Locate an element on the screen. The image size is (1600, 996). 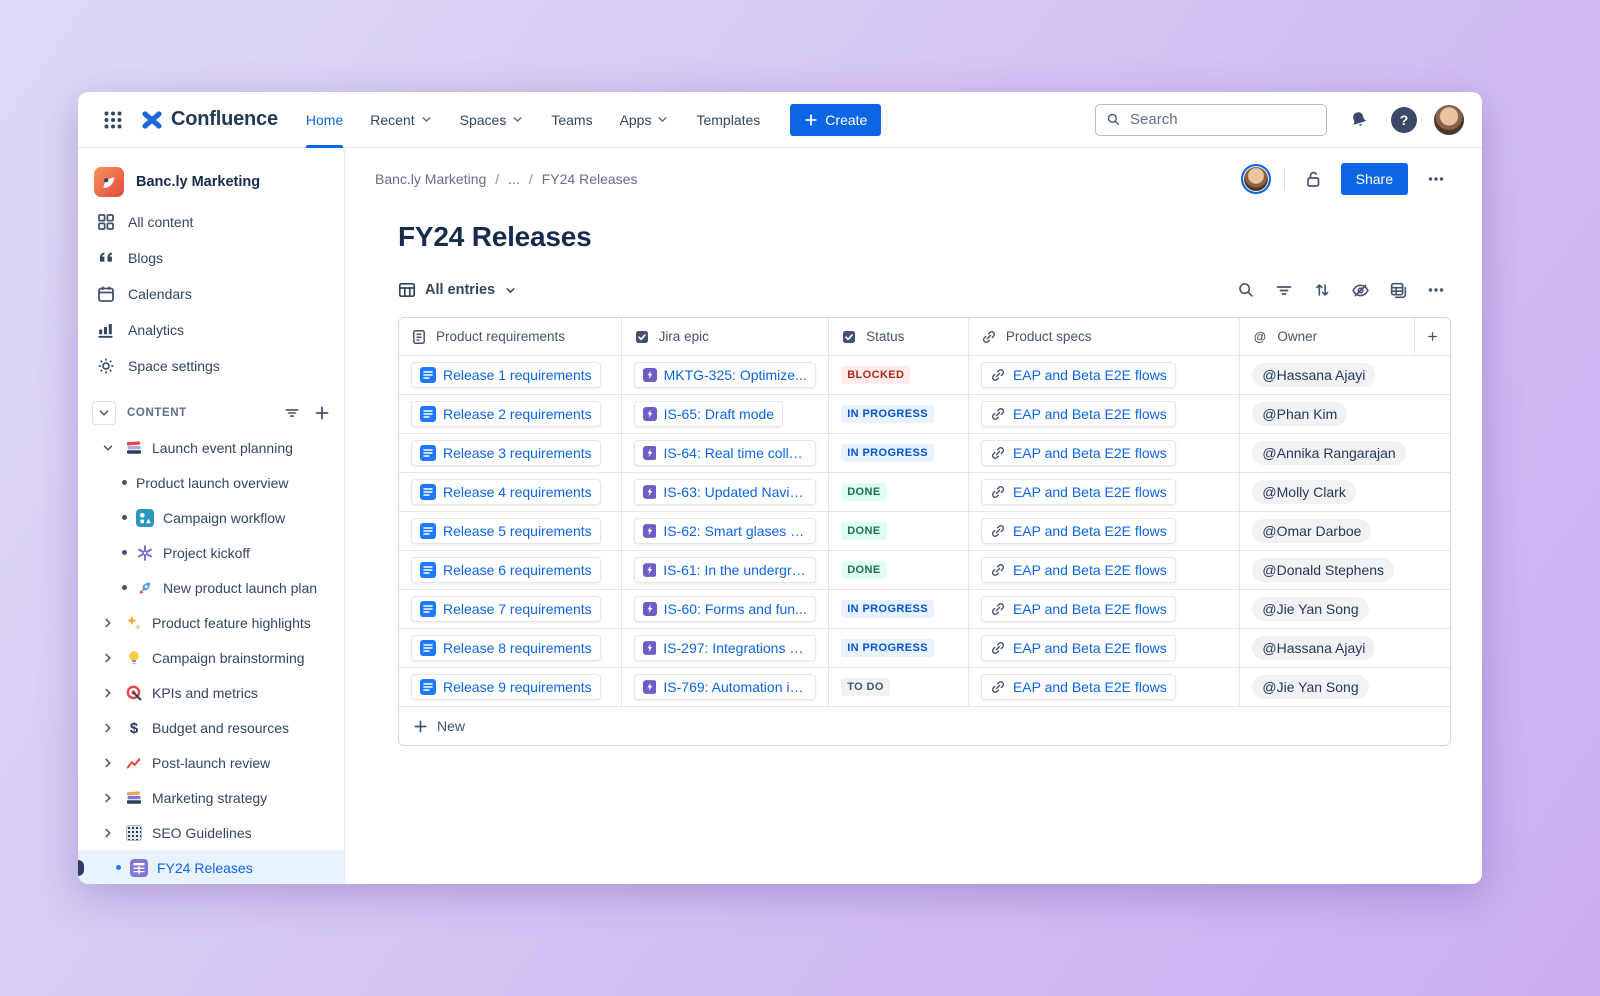
table-more-button is located at coordinates (1436, 290).